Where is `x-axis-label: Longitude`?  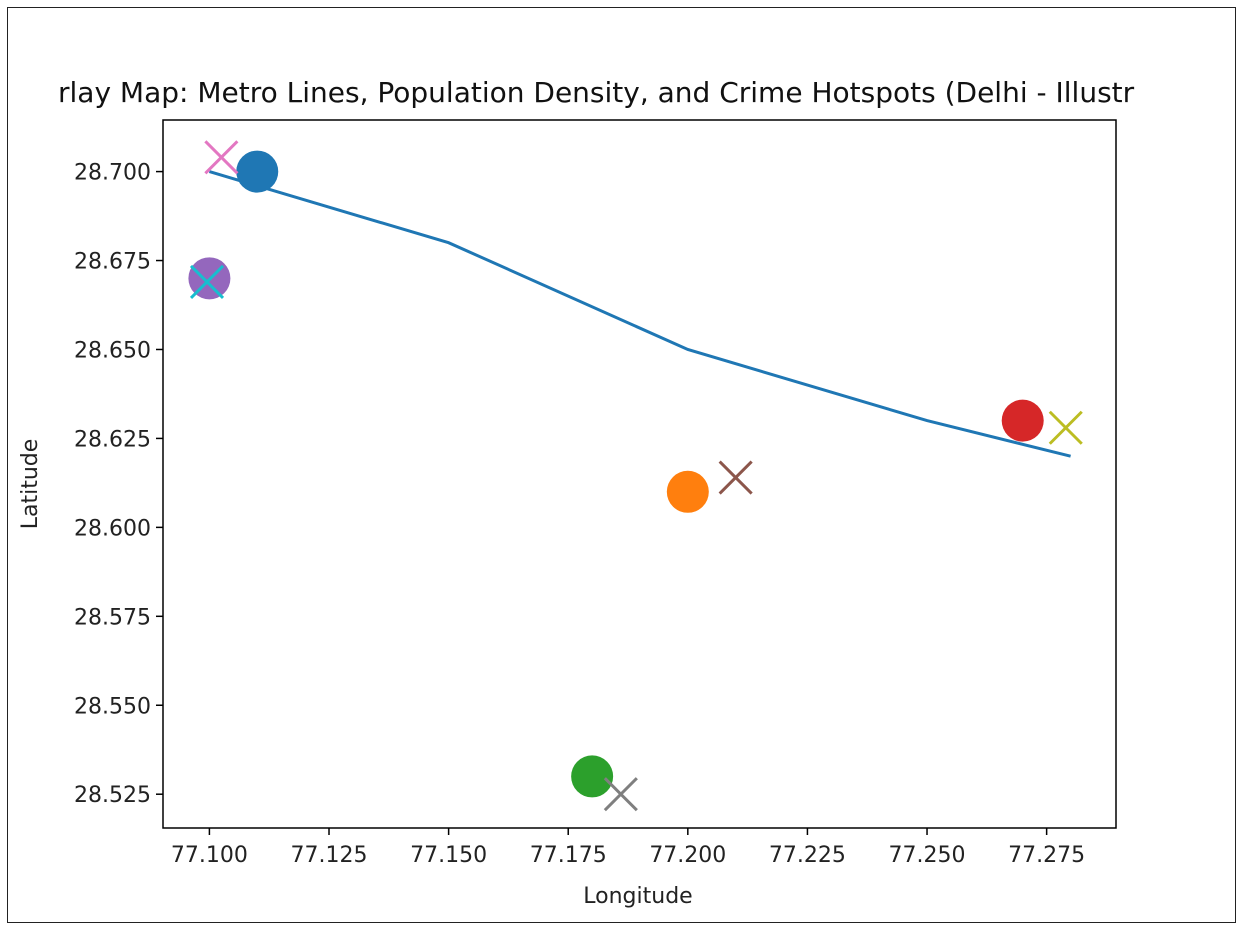
x-axis-label: Longitude is located at coordinates (637, 896).